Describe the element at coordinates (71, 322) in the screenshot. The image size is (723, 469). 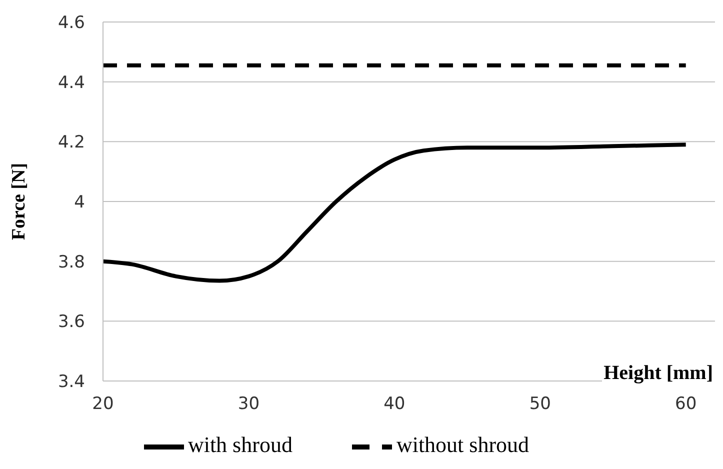
I see `y-tick-label: 3.6` at that location.